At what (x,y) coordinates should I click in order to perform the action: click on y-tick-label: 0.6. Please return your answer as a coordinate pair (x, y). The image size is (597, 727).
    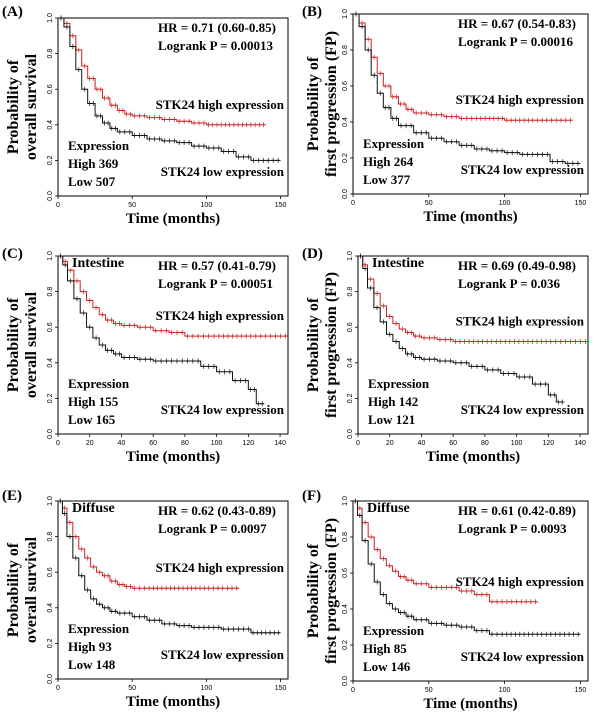
    Looking at the image, I should click on (350, 327).